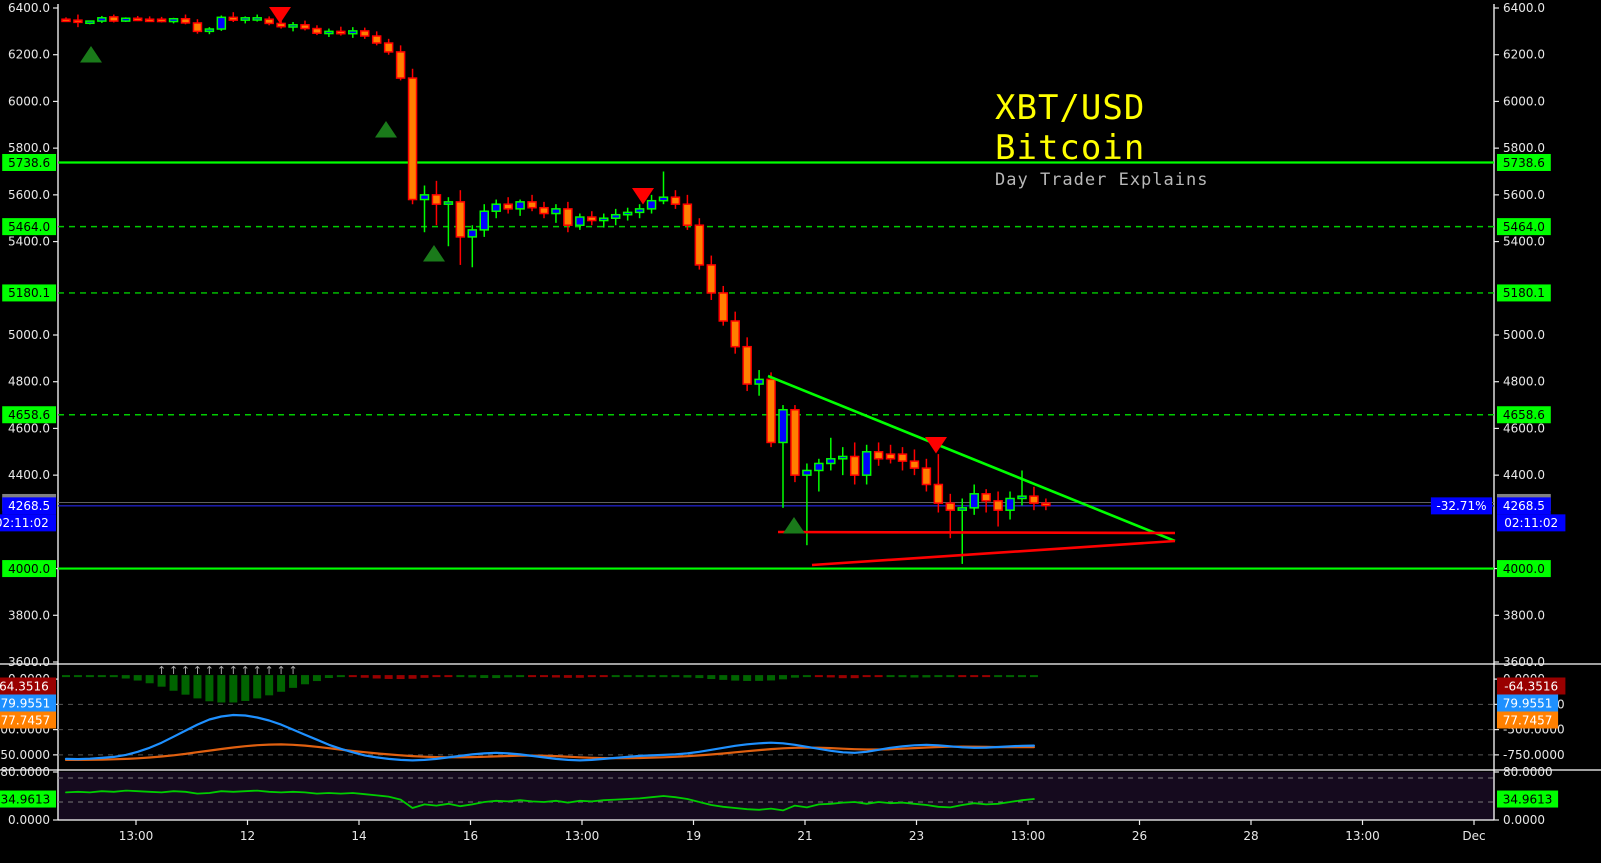 This screenshot has width=1601, height=863. What do you see at coordinates (1250, 836) in the screenshot?
I see `time-tick-label: 28` at bounding box center [1250, 836].